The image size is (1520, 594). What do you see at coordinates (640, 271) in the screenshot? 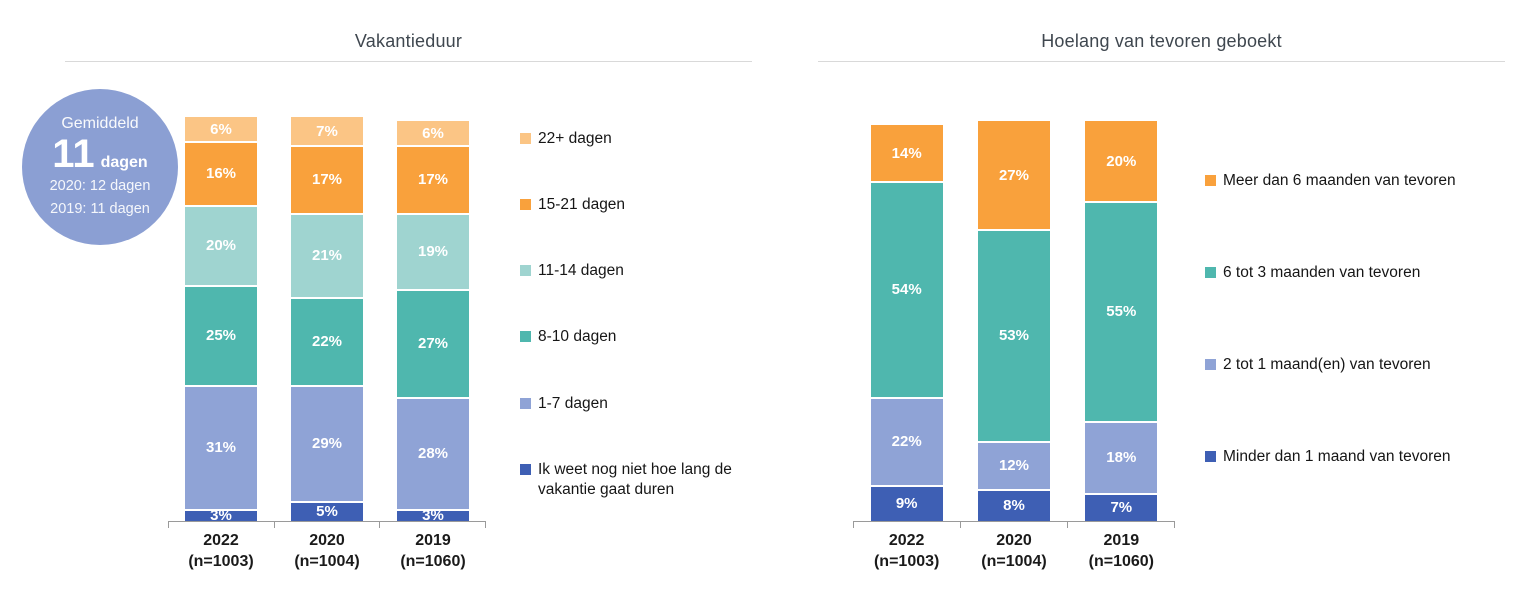
I see `legend-item: 11-14 dagen` at bounding box center [640, 271].